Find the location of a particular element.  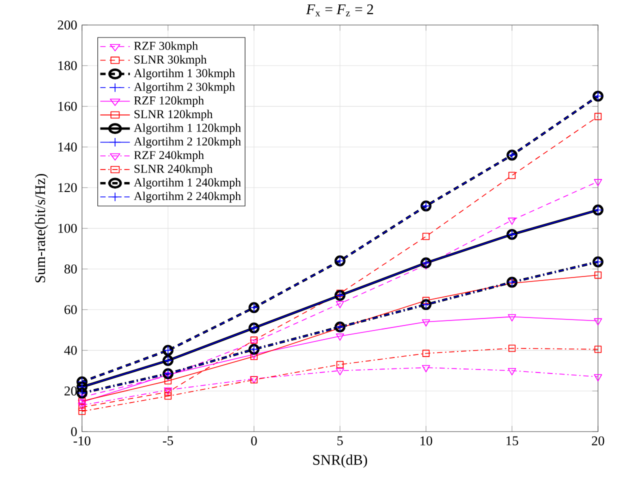

y-tick-label: 160 is located at coordinates (67, 106).